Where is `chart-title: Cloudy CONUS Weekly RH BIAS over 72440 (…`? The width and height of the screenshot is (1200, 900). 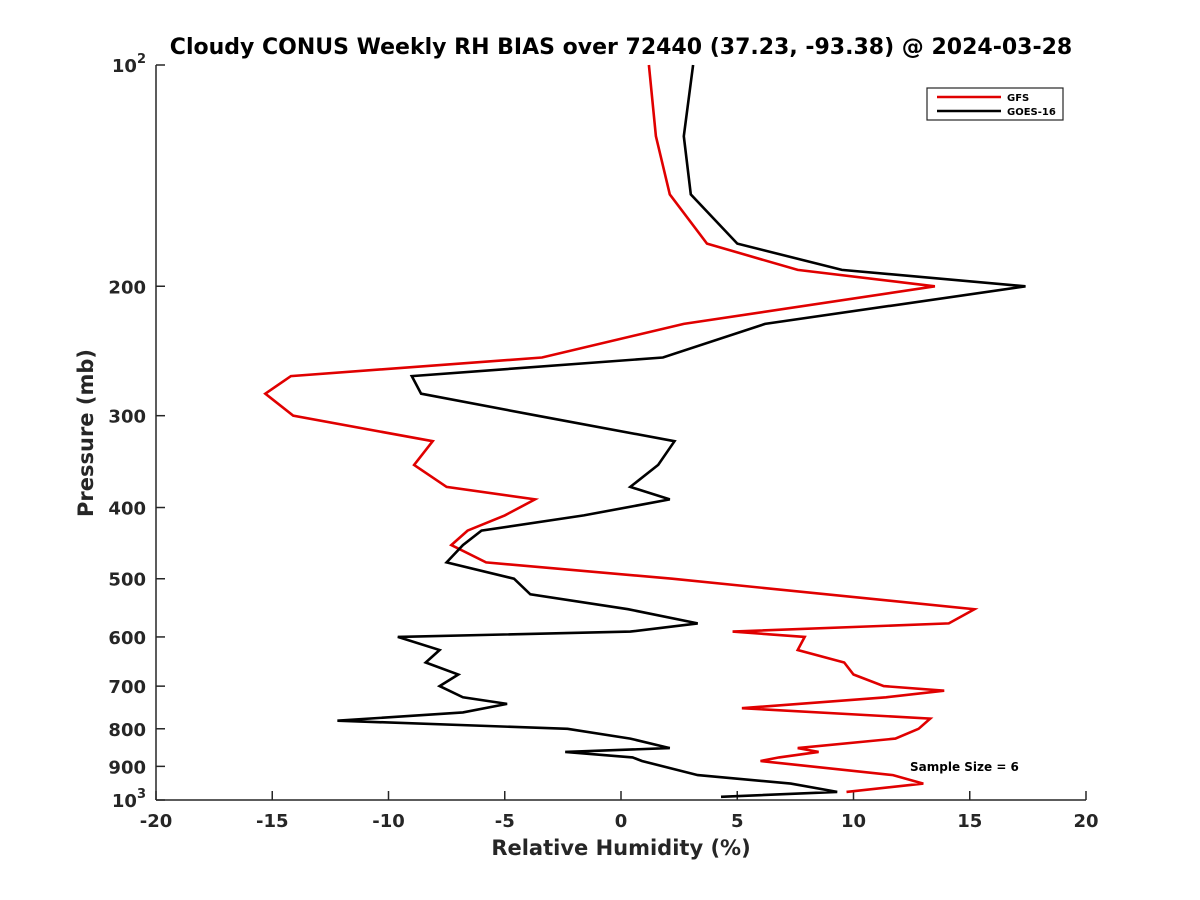
chart-title: Cloudy CONUS Weekly RH BIAS over 72440 (… is located at coordinates (621, 47).